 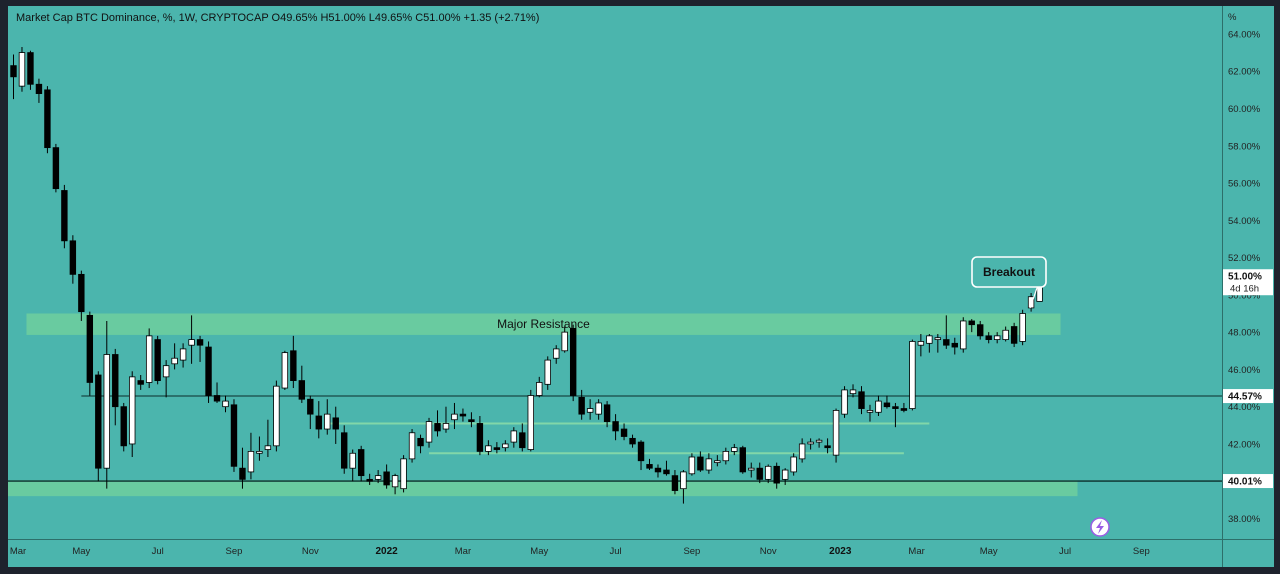 What do you see at coordinates (1009, 272) in the screenshot?
I see `annotation-box` at bounding box center [1009, 272].